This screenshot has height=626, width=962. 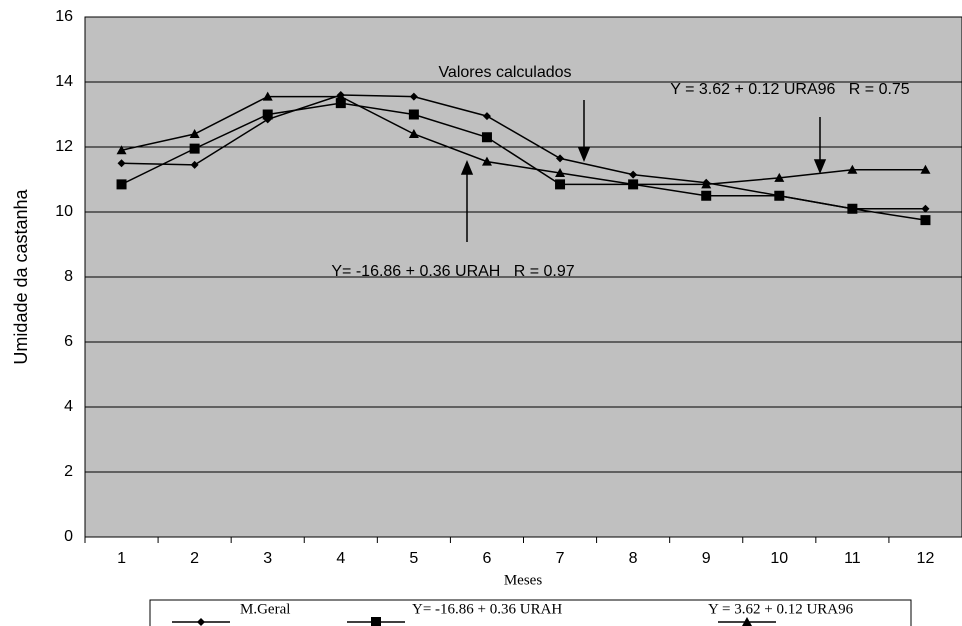 What do you see at coordinates (504, 72) in the screenshot?
I see `annotation: Valores calculados` at bounding box center [504, 72].